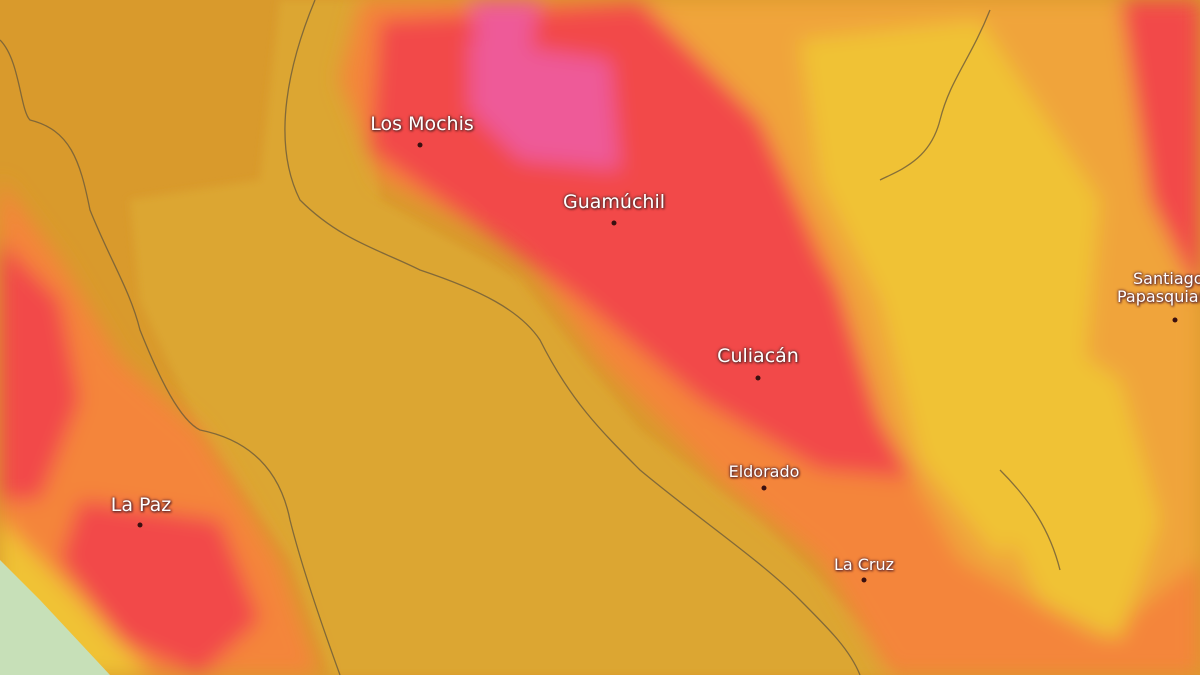  What do you see at coordinates (1166, 278) in the screenshot?
I see `city-label-line1: Santiago` at bounding box center [1166, 278].